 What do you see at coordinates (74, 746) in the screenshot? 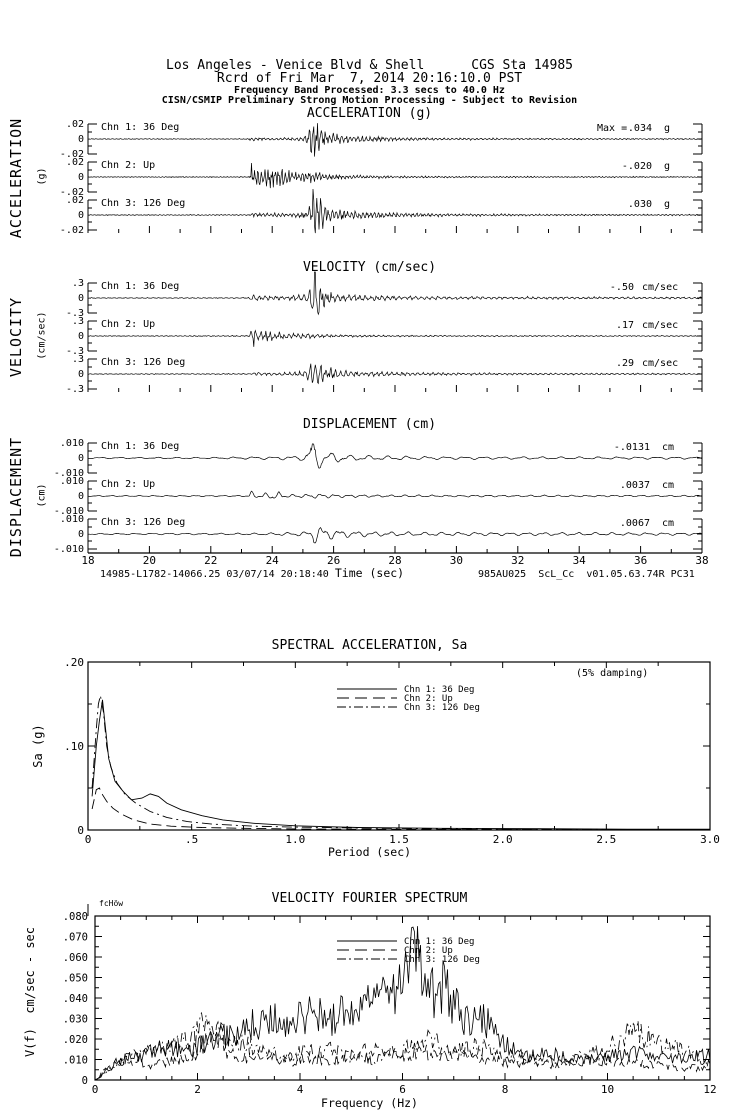
I see `sa-y-tick-label: .10` at bounding box center [74, 746].